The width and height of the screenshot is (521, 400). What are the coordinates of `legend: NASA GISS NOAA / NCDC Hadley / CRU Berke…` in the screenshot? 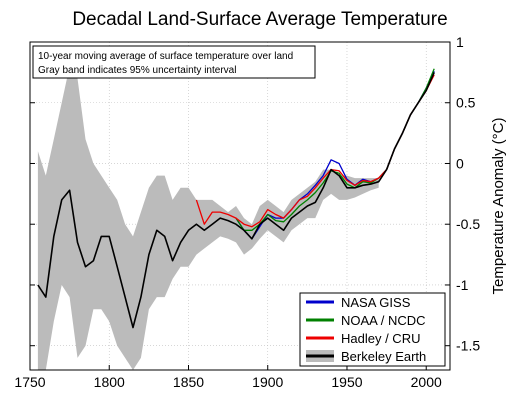 It's located at (372, 329).